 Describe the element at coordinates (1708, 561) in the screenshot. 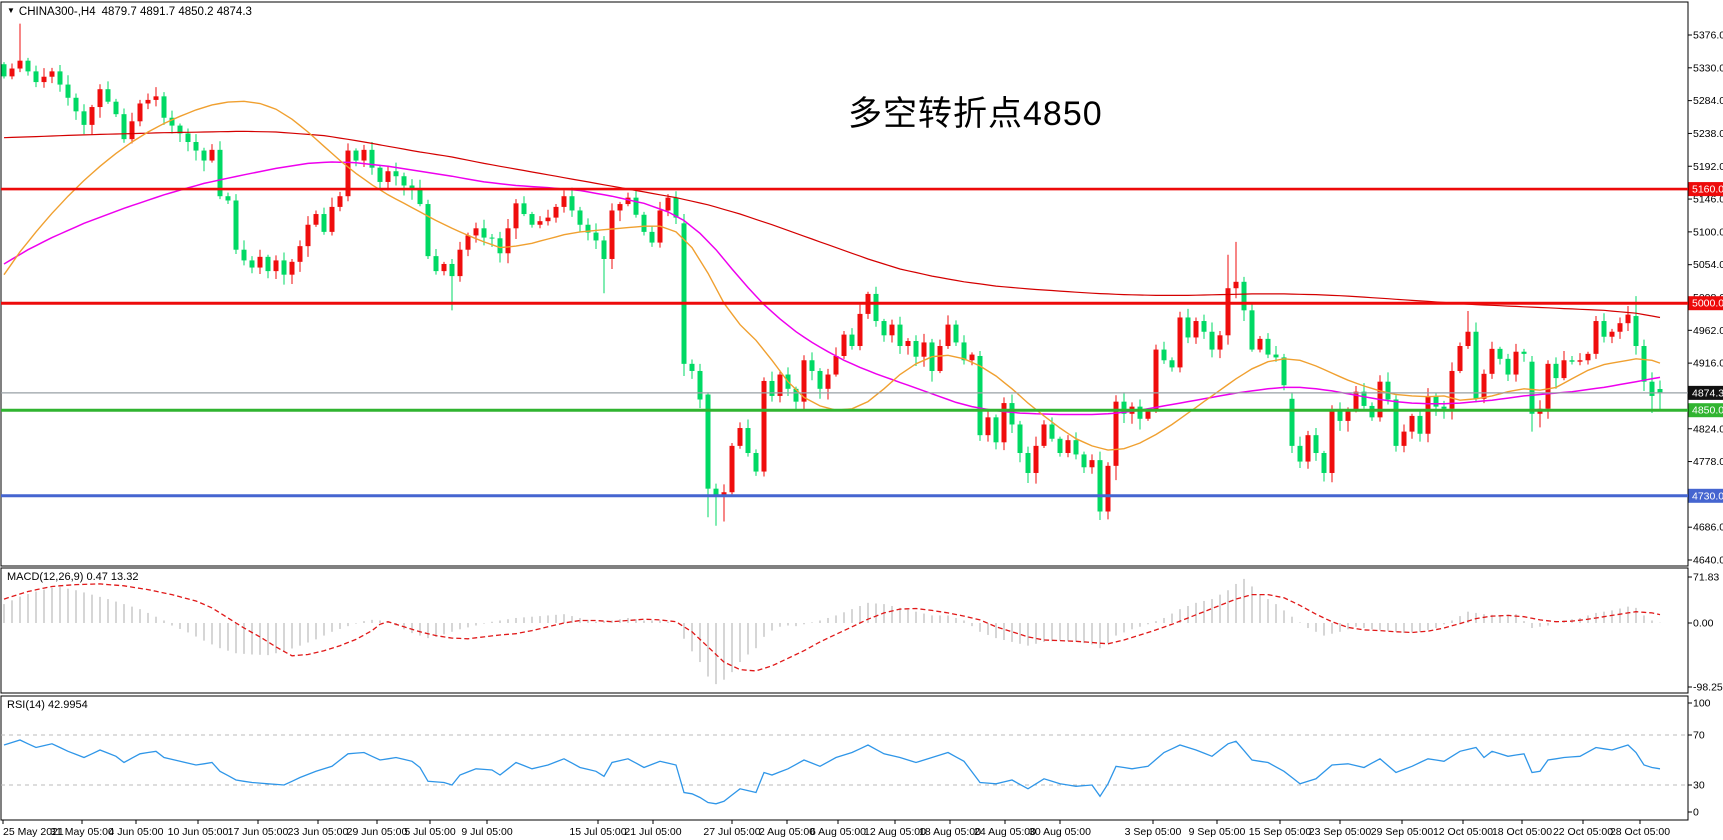

I see `price-axis-label: 4640.0` at that location.